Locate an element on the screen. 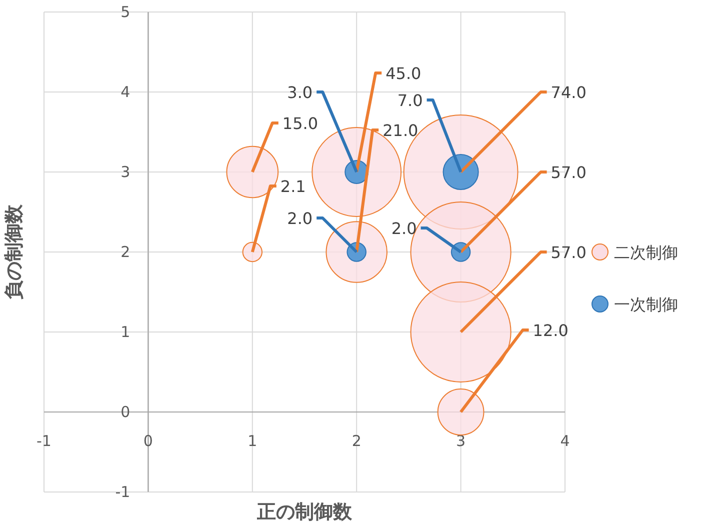 The height and width of the screenshot is (526, 703). data-label: 74.0 is located at coordinates (568, 92).